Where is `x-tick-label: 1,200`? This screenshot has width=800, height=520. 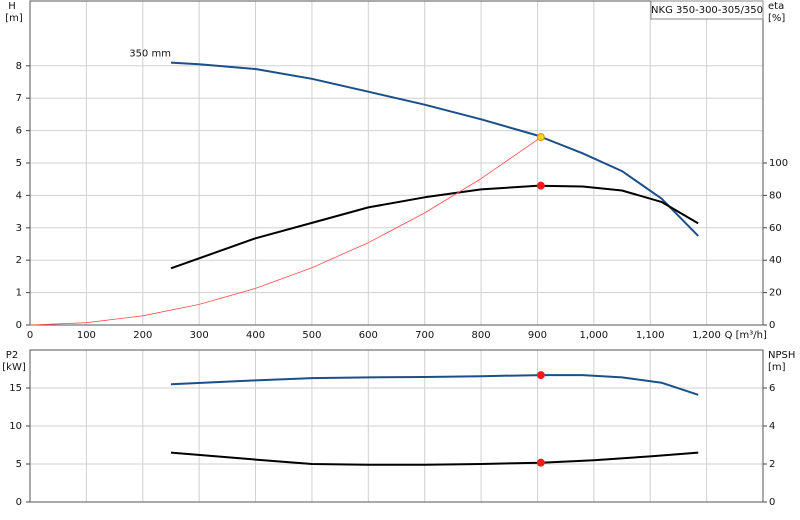
x-tick-label: 1,200 is located at coordinates (706, 335).